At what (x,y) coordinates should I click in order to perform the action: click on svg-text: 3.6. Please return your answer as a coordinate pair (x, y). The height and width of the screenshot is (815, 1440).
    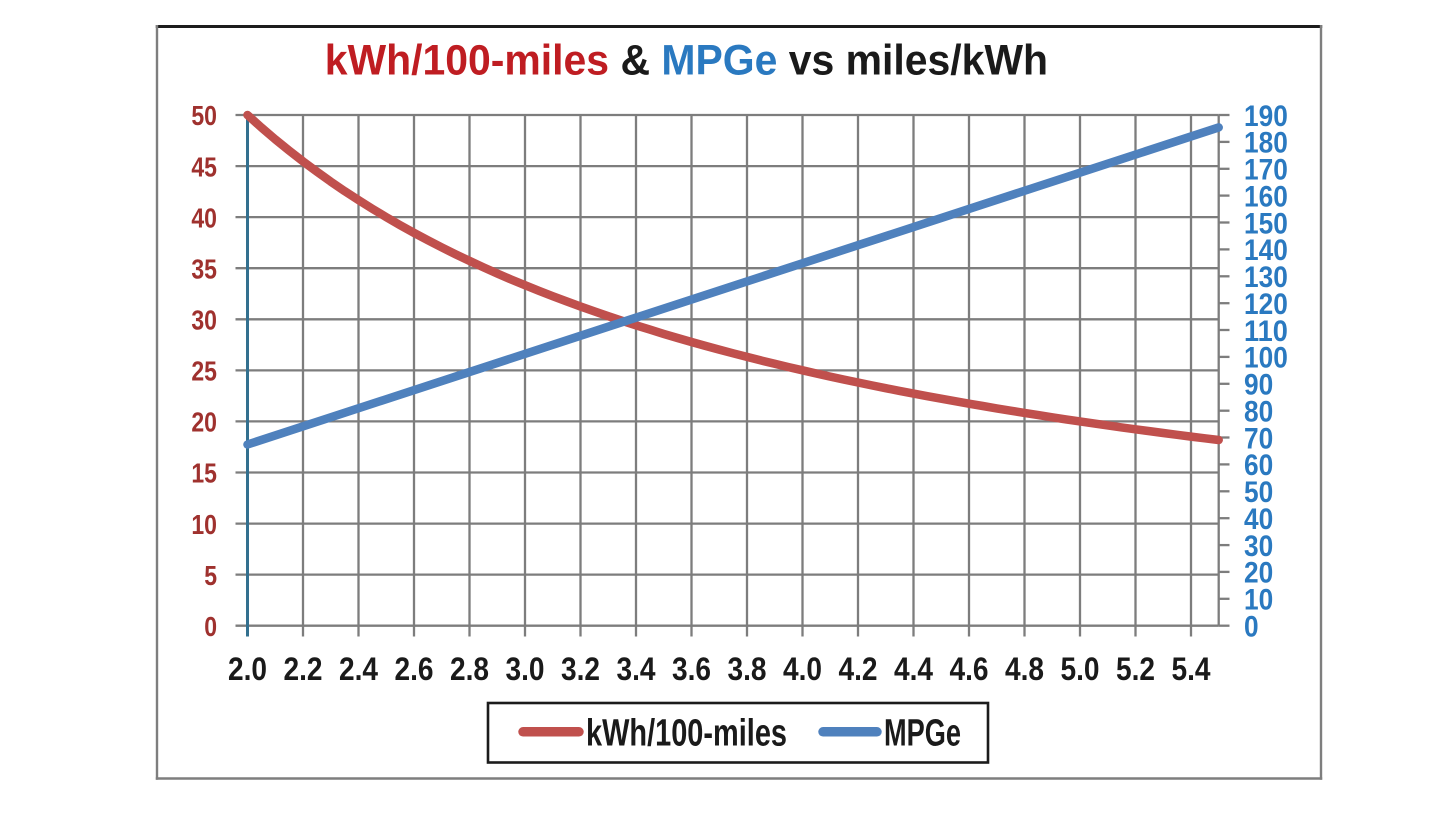
    Looking at the image, I should click on (691, 669).